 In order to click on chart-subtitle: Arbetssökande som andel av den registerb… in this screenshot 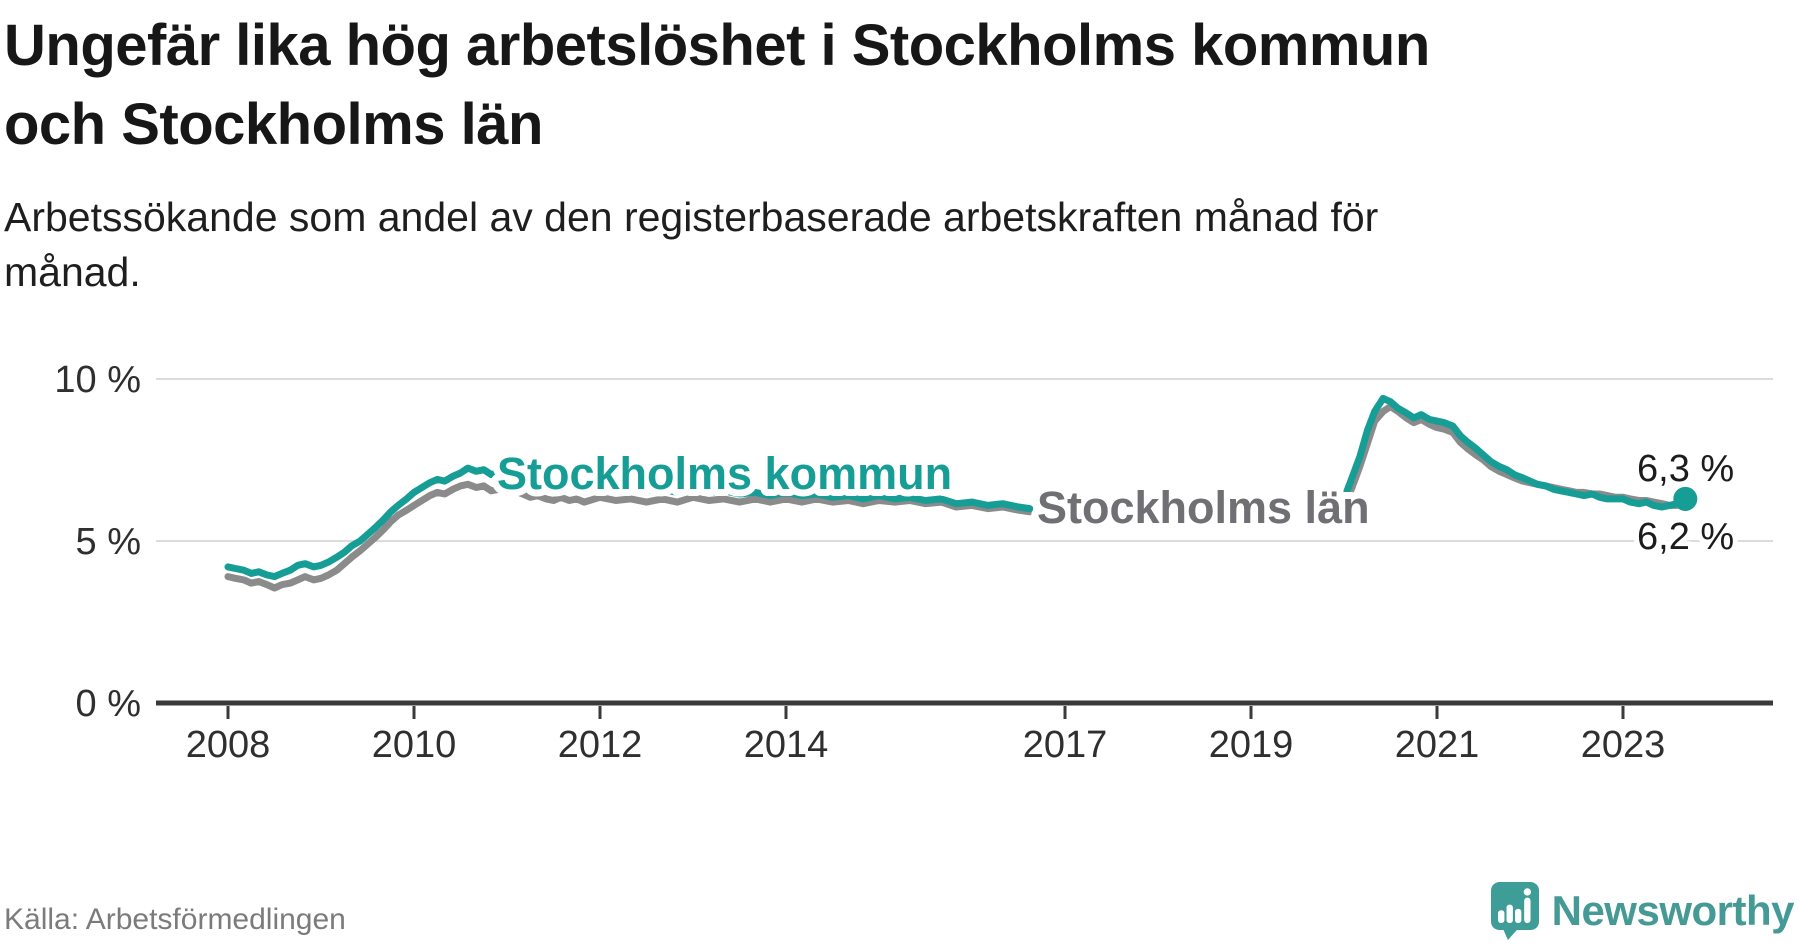, I will do `click(691, 245)`.